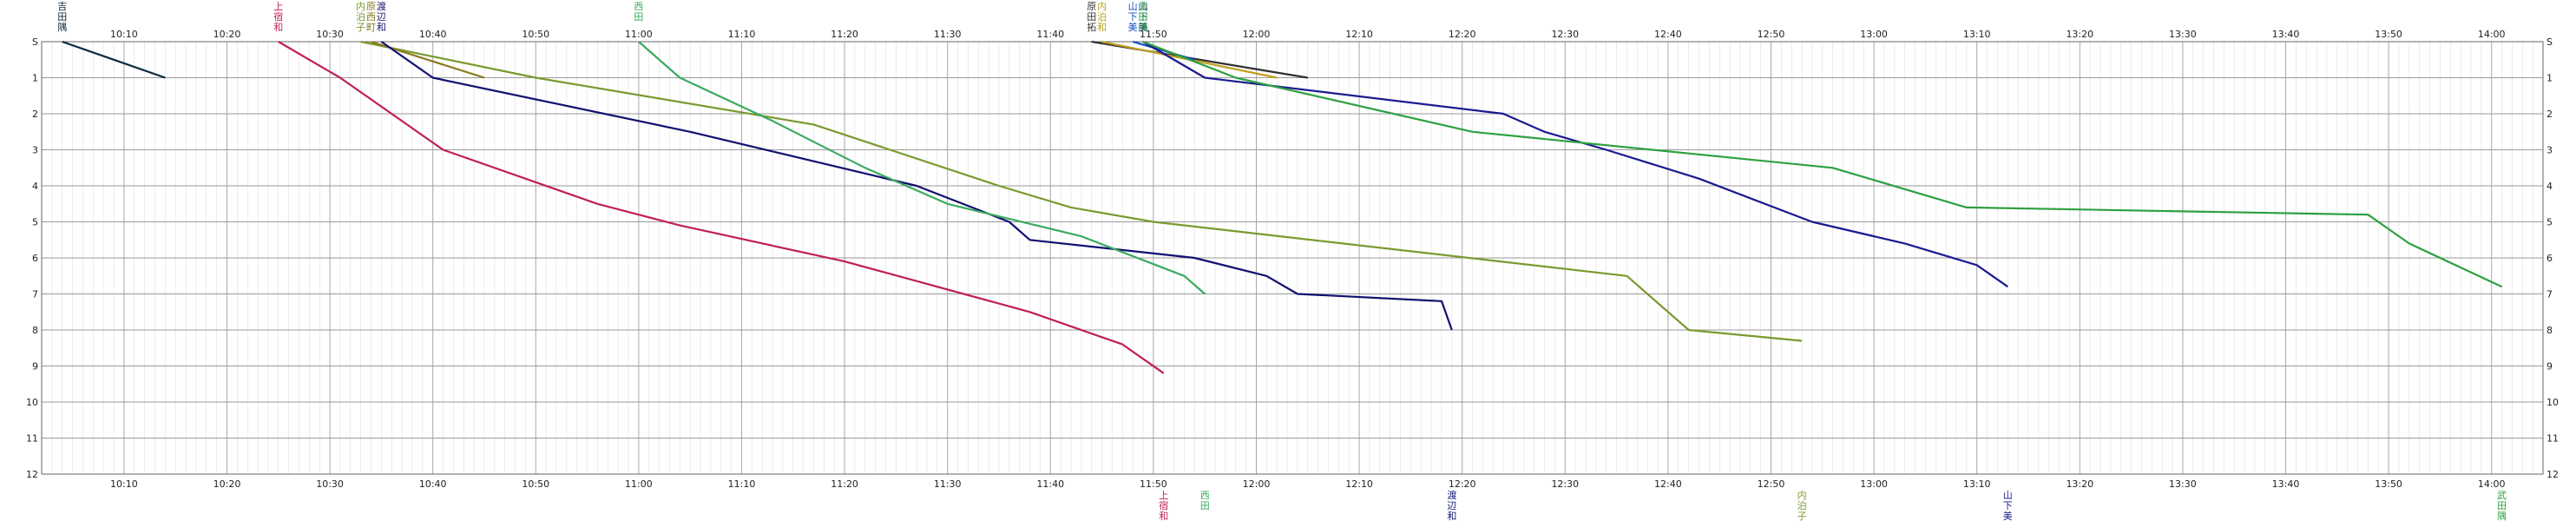  What do you see at coordinates (2388, 34) in the screenshot?
I see `x-tick-label-top: 13:50` at bounding box center [2388, 34].